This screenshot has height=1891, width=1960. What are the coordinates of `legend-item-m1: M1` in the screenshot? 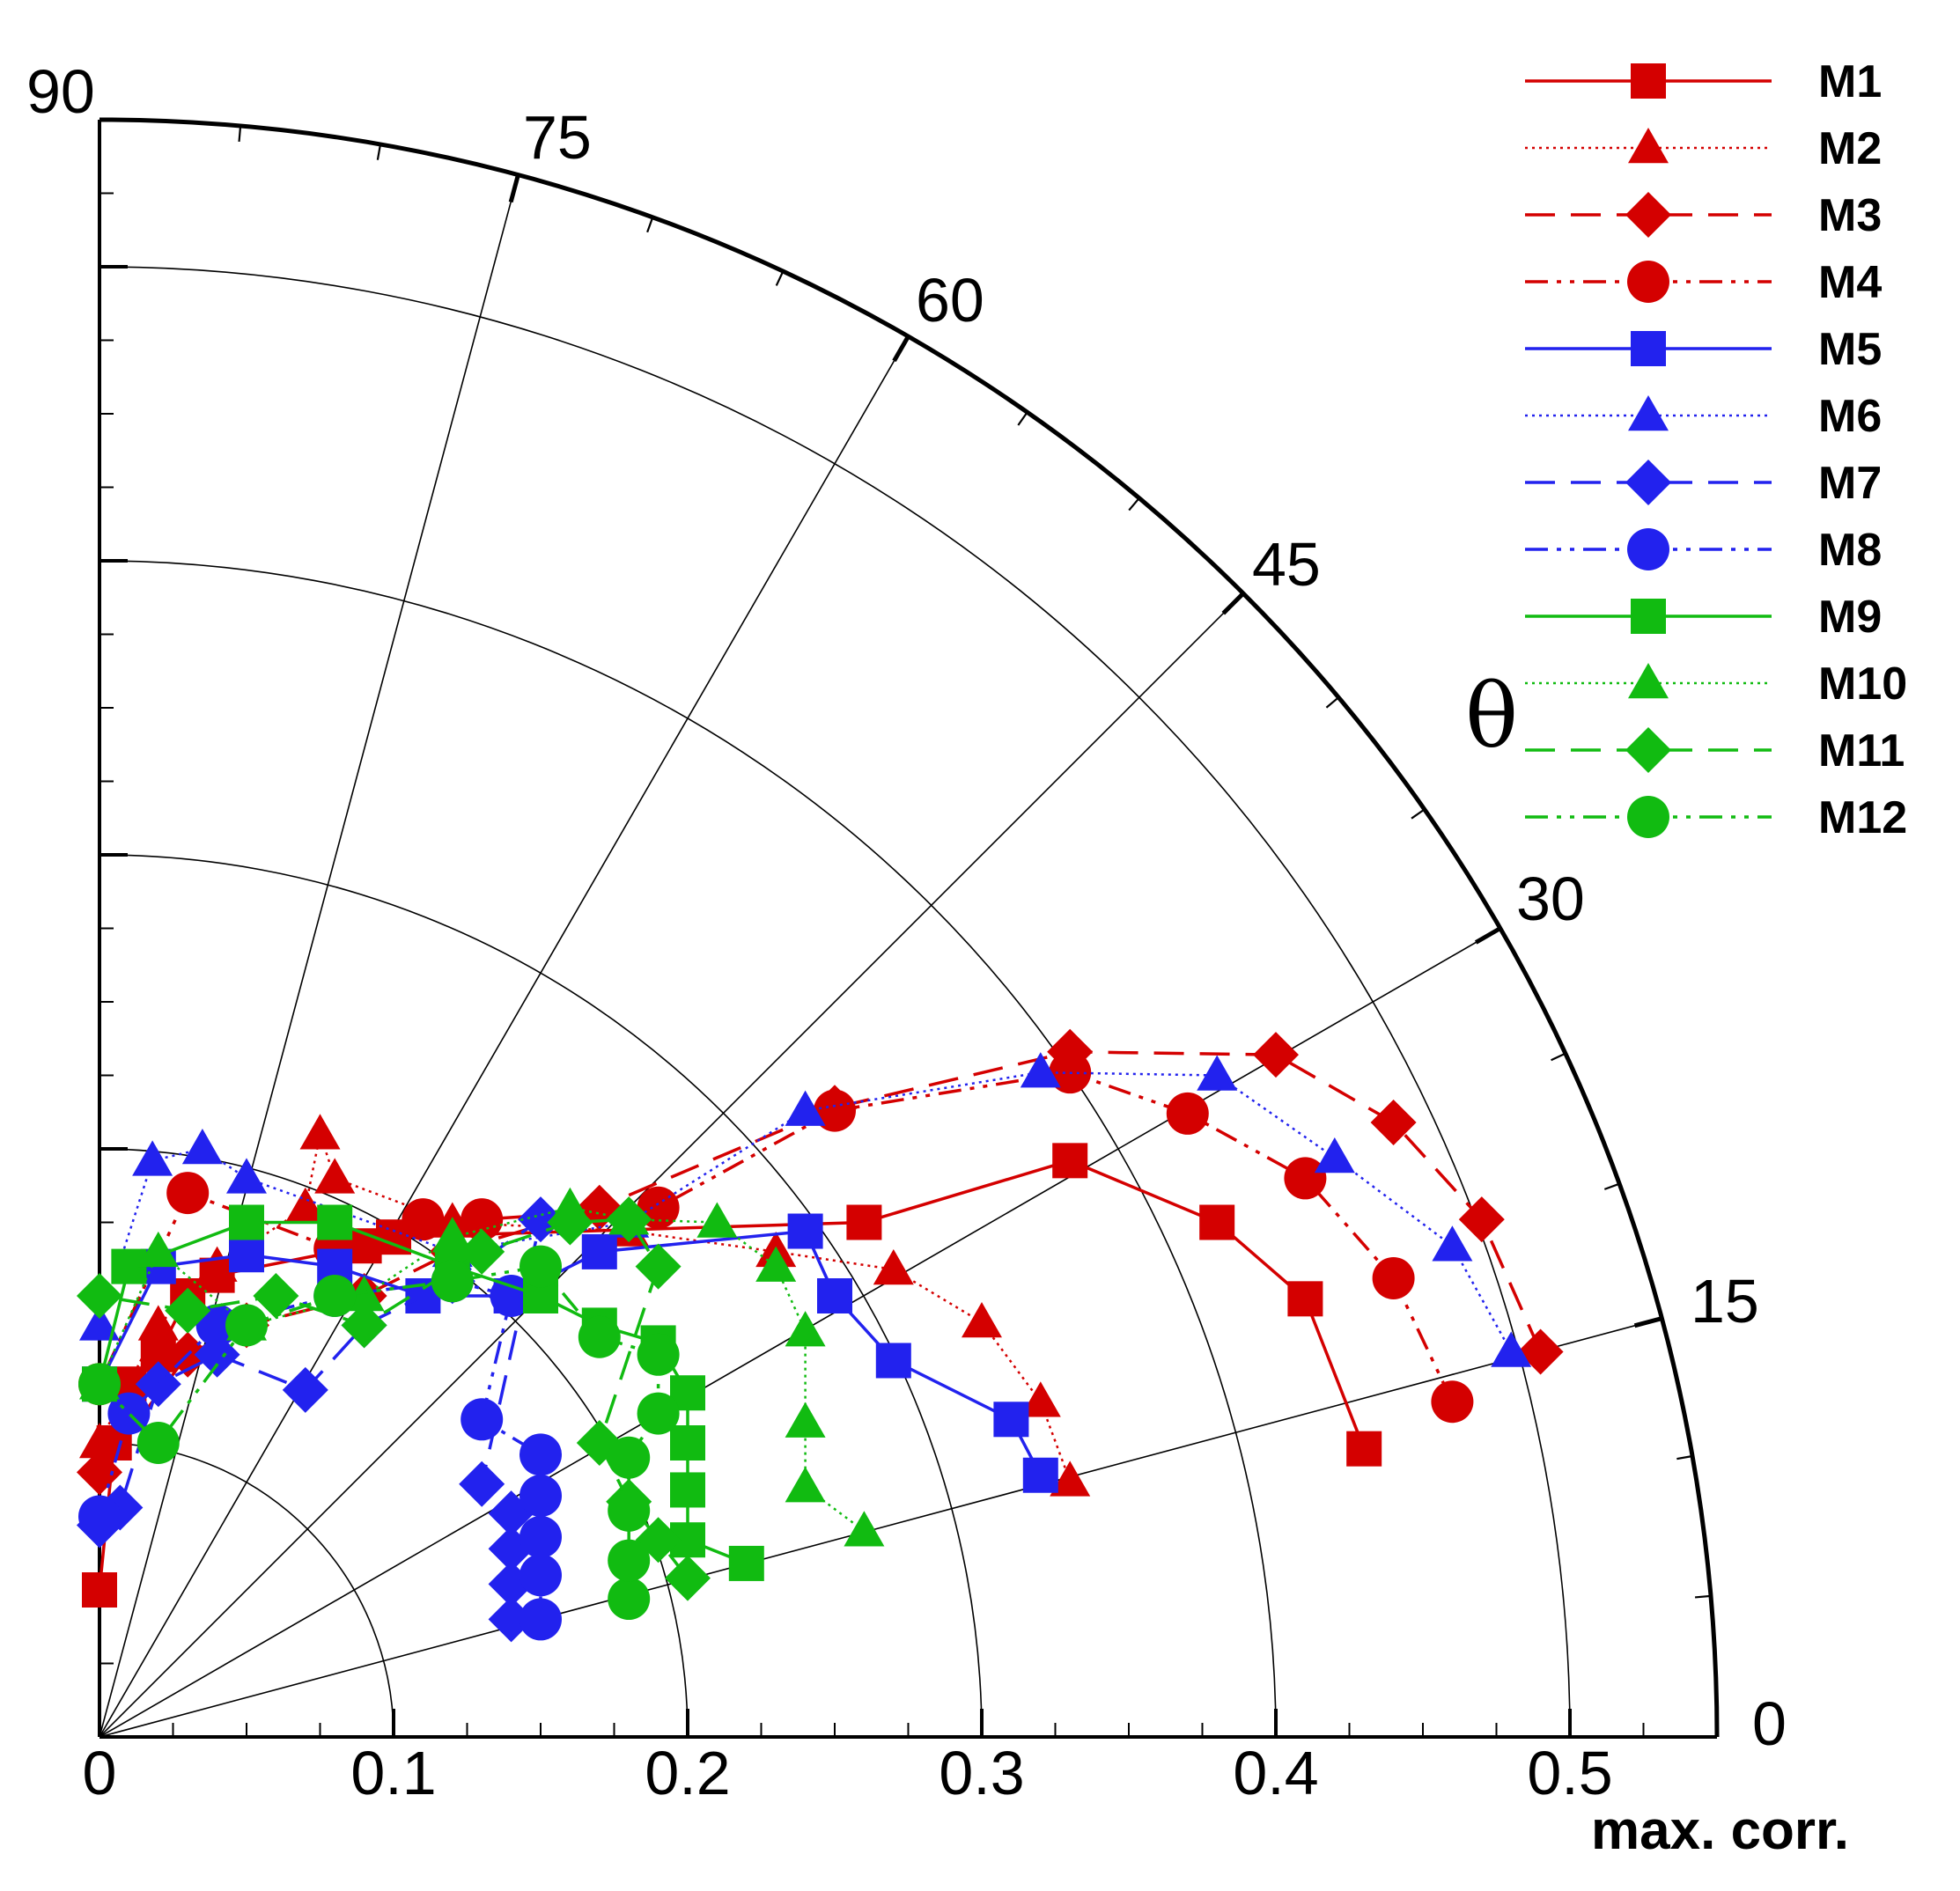 It's located at (1703, 81).